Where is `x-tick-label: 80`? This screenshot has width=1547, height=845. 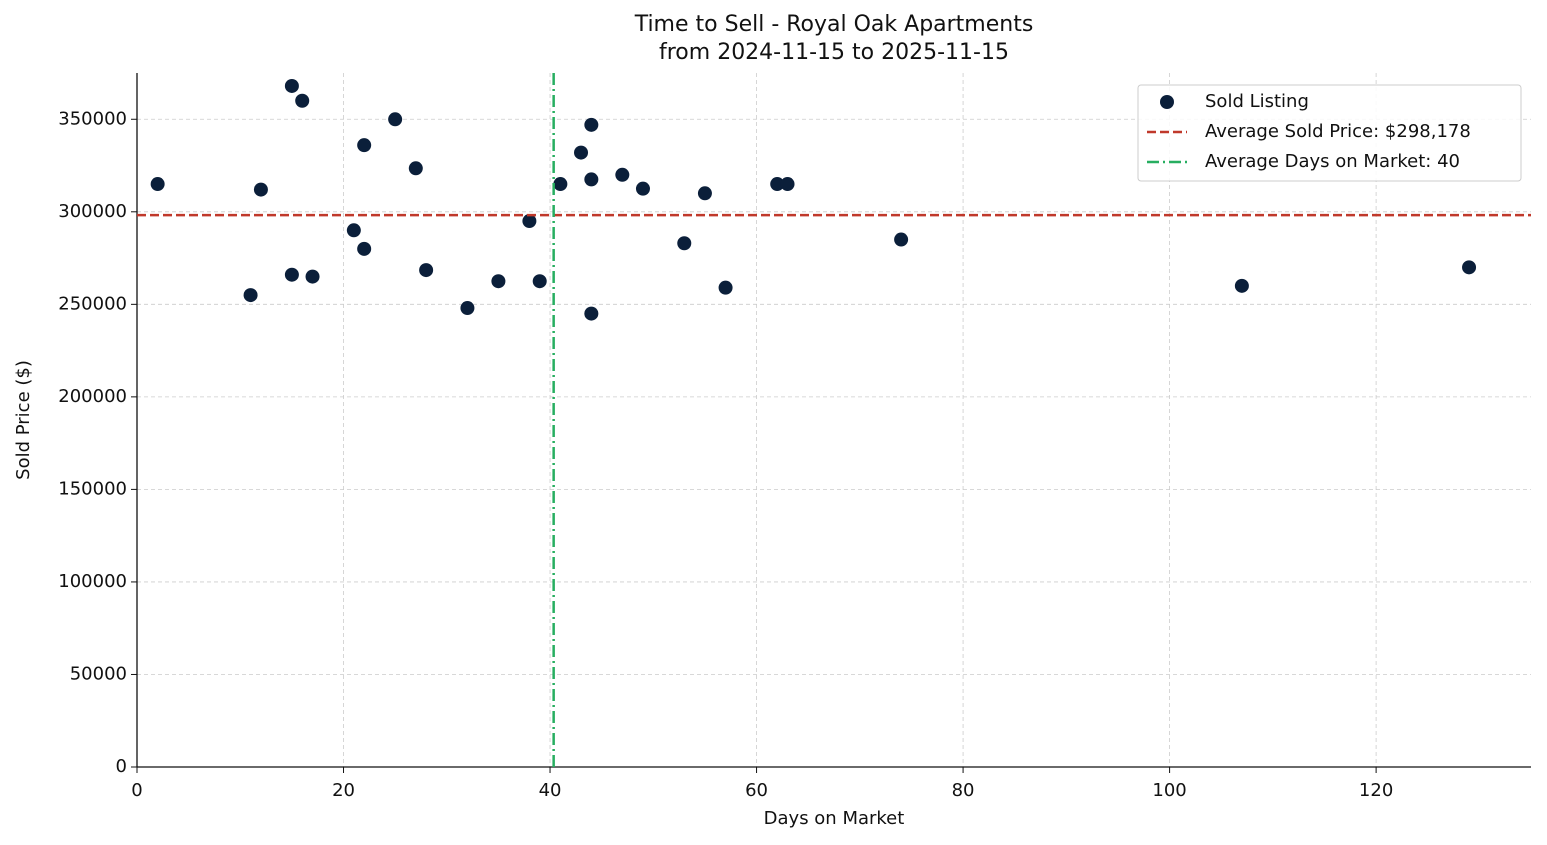
x-tick-label: 80 is located at coordinates (963, 790).